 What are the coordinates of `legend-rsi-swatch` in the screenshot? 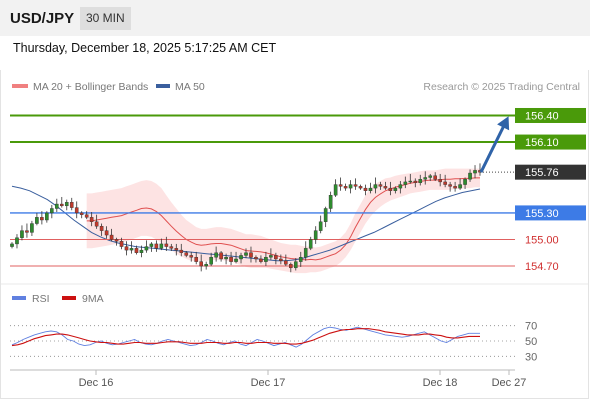 It's located at (19, 298).